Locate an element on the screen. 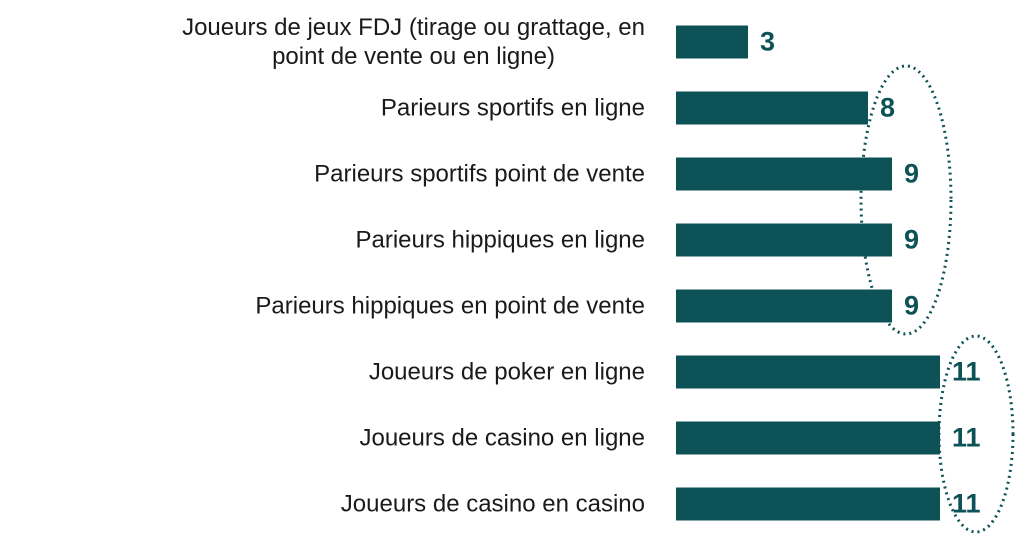 Image resolution: width=1025 pixels, height=534 pixels. data-label: 3 is located at coordinates (768, 41).